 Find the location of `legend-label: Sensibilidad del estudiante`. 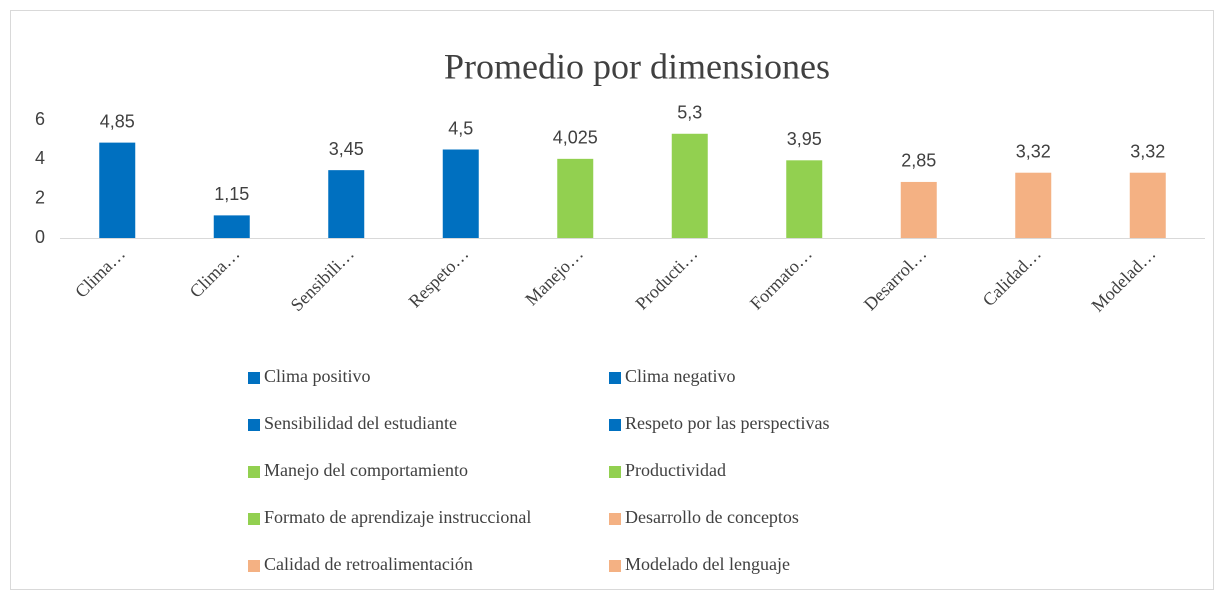

legend-label: Sensibilidad del estudiante is located at coordinates (360, 423).